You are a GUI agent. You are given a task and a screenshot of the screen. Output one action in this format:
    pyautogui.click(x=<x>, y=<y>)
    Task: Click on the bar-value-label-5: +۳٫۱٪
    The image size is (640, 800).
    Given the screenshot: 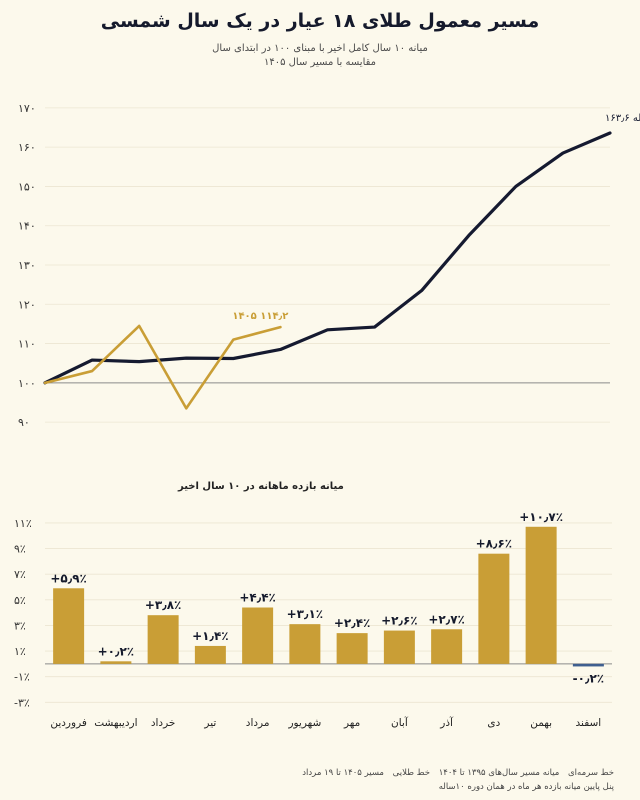 What is the action you would take?
    pyautogui.click(x=305, y=614)
    